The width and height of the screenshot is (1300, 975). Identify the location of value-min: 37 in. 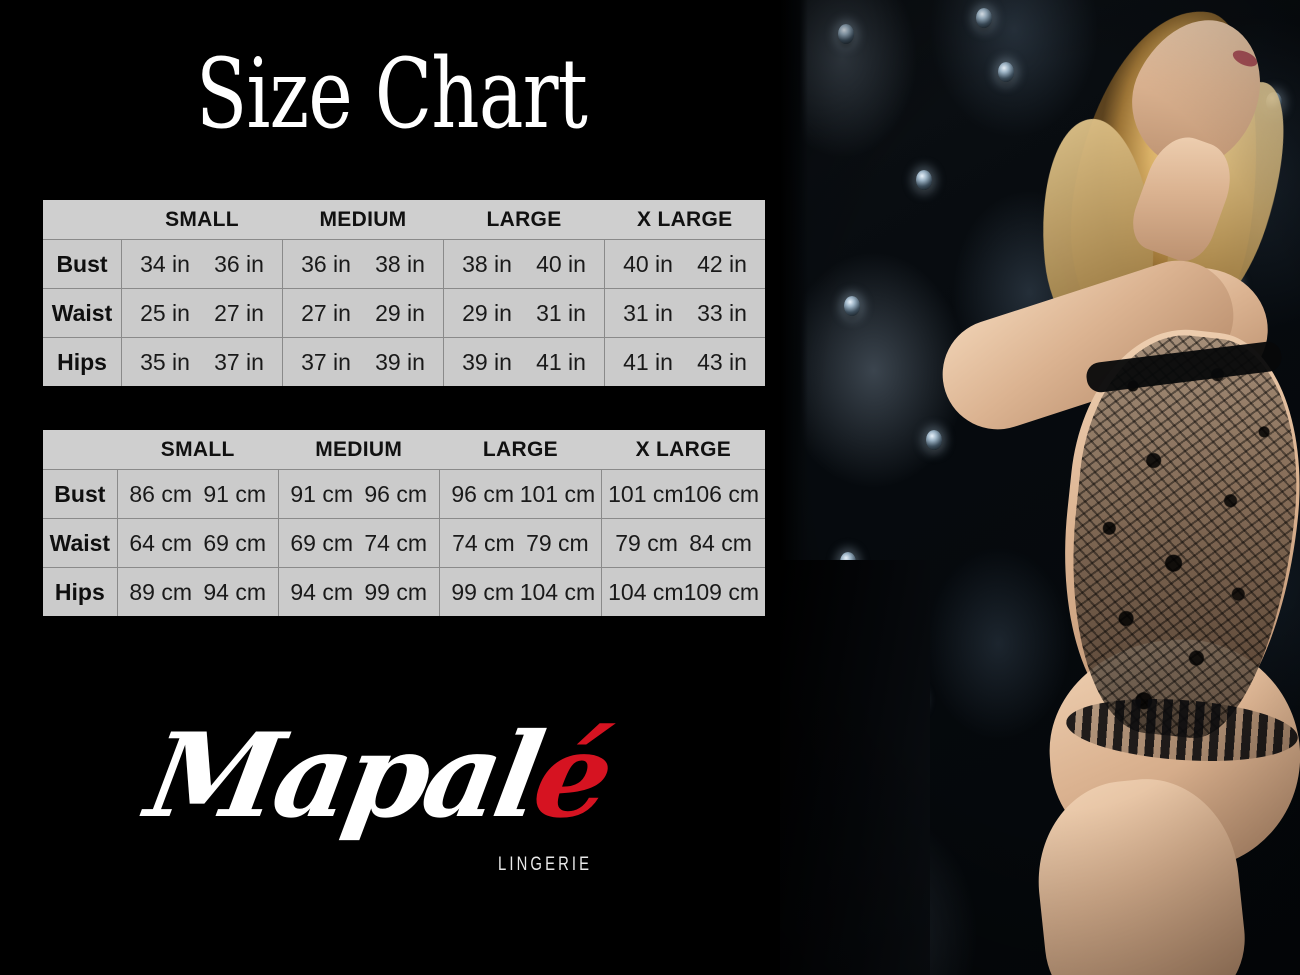
(326, 361).